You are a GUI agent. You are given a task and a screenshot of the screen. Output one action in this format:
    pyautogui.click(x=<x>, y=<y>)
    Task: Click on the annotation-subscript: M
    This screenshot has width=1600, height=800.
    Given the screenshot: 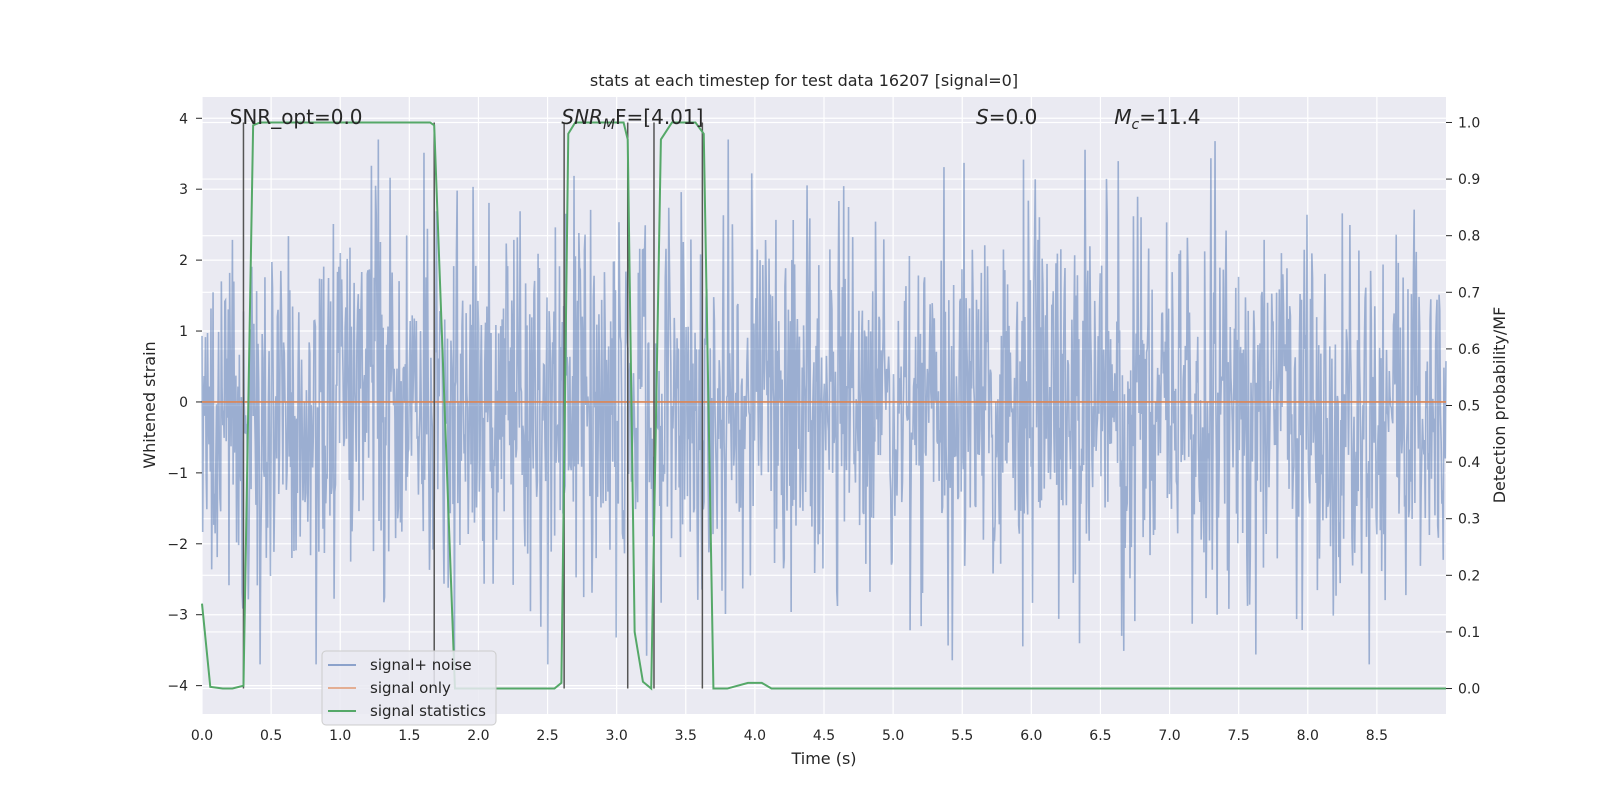 What is the action you would take?
    pyautogui.click(x=609, y=125)
    